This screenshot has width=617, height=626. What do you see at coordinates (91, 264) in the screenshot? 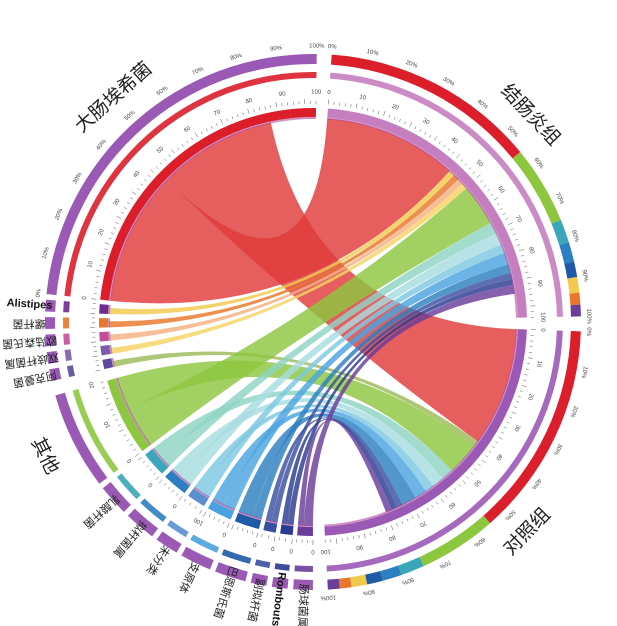
I see `tick-label-ecoli: 10` at bounding box center [91, 264].